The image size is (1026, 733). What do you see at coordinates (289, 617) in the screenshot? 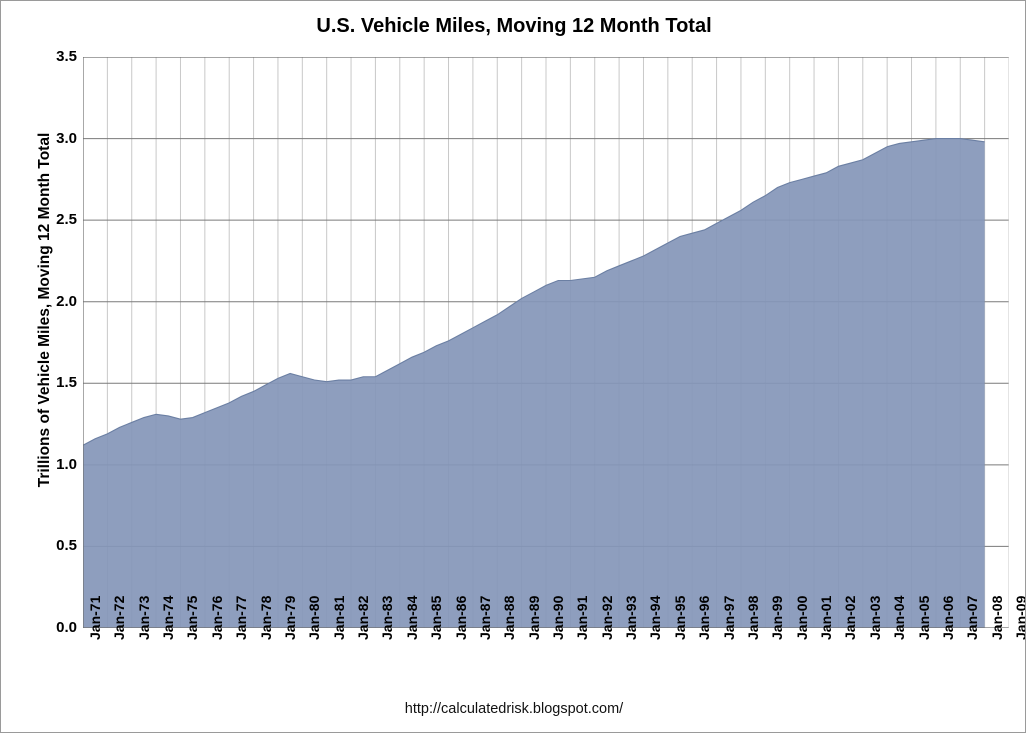
I see `x-tick-label: Jan-79` at bounding box center [289, 617].